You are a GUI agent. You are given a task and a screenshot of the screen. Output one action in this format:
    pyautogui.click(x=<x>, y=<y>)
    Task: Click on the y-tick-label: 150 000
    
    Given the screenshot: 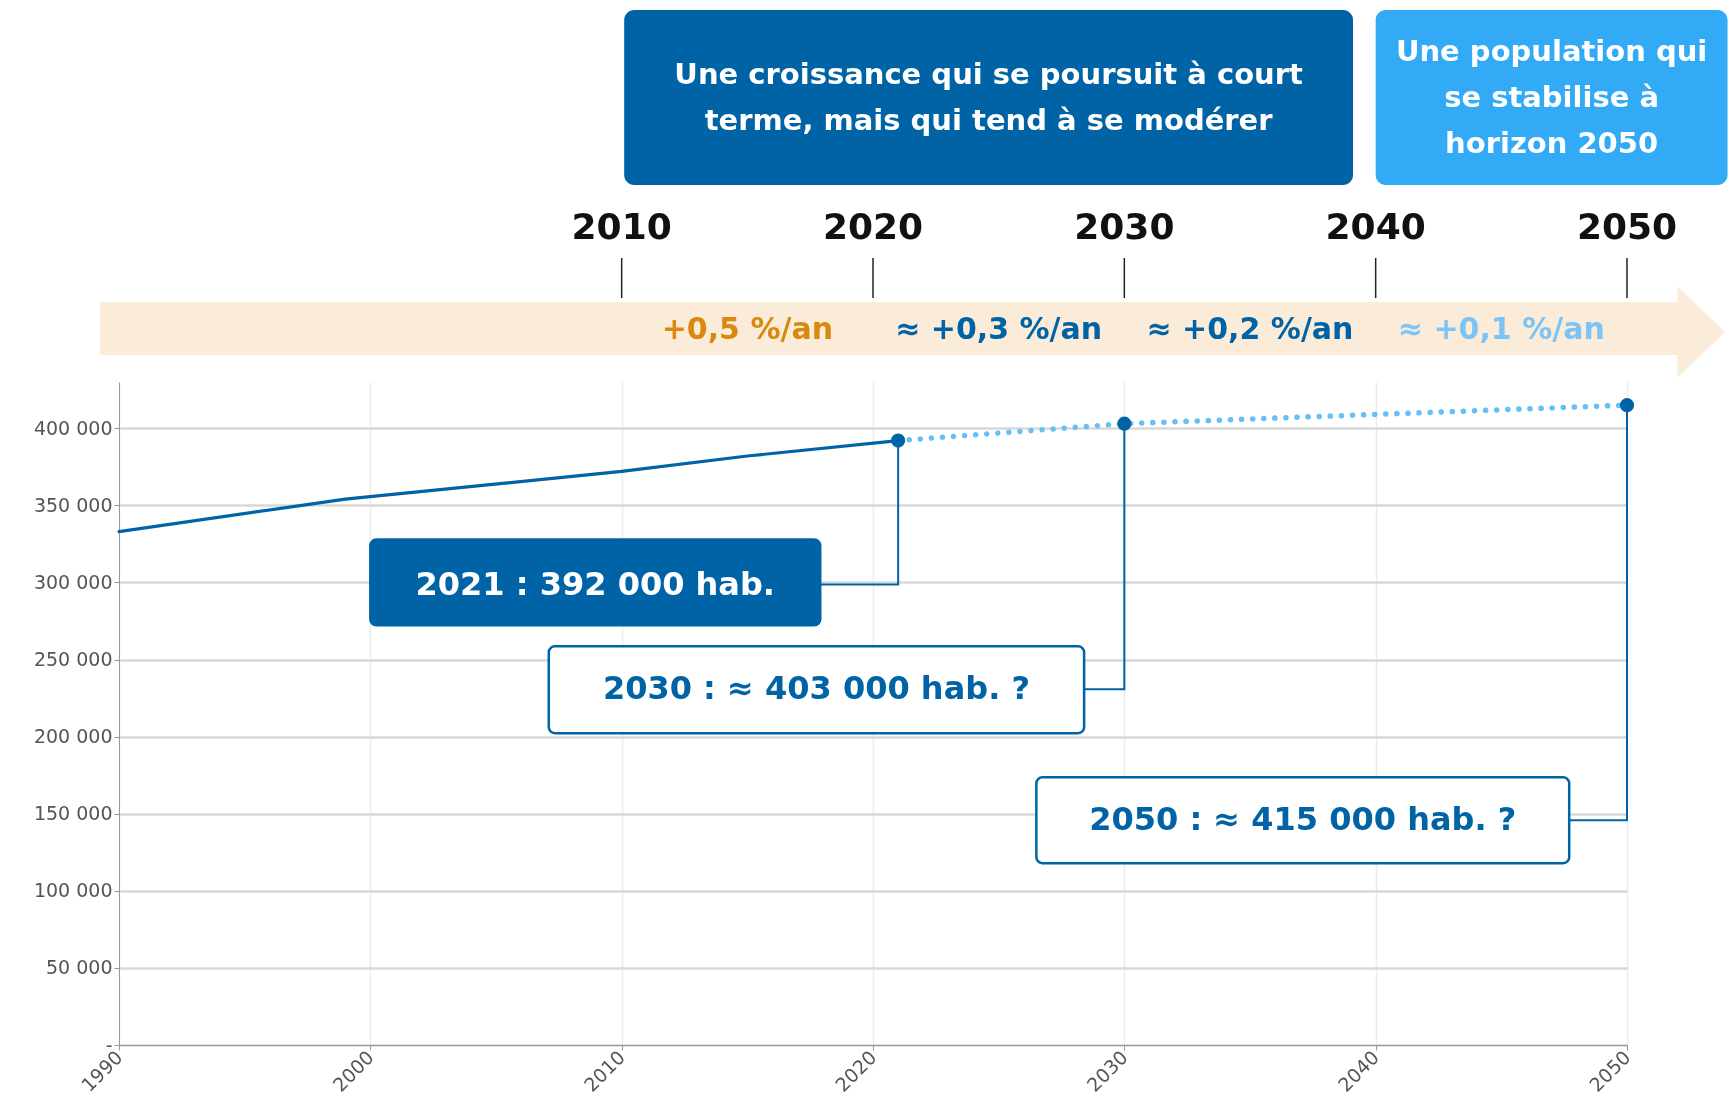 What is the action you would take?
    pyautogui.click(x=73, y=813)
    